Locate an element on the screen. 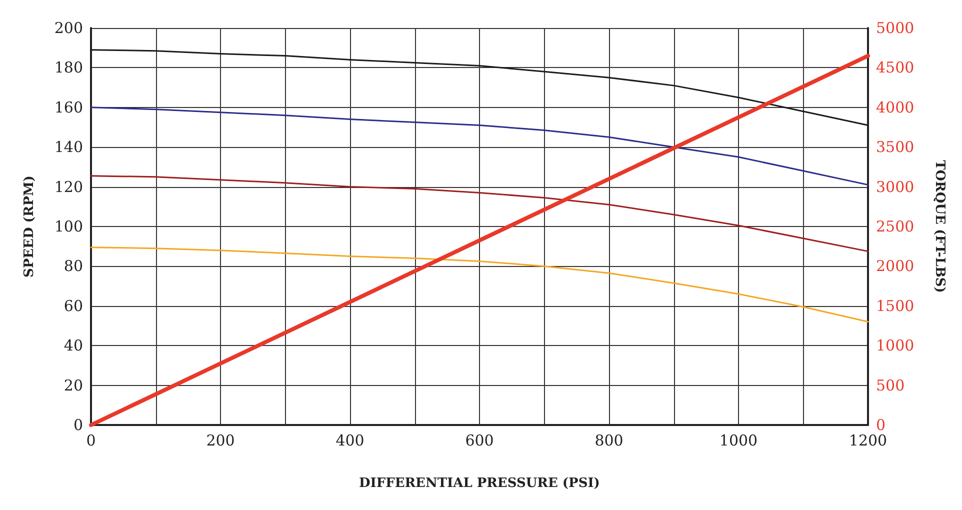 Image resolution: width=962 pixels, height=510 pixels. y2-tick-label: 4000 is located at coordinates (895, 107).